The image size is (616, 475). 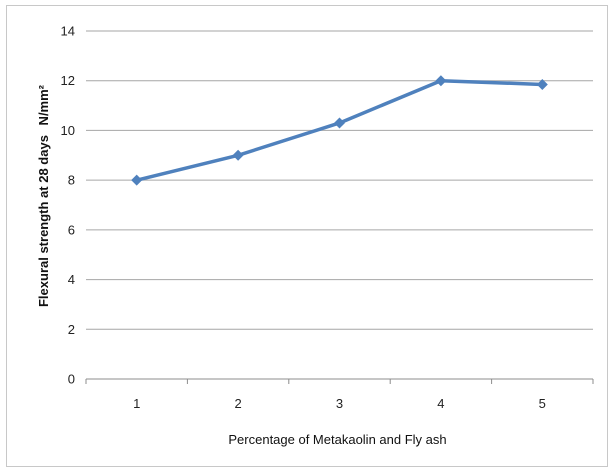 What do you see at coordinates (71, 180) in the screenshot?
I see `y-tick-label: 8` at bounding box center [71, 180].